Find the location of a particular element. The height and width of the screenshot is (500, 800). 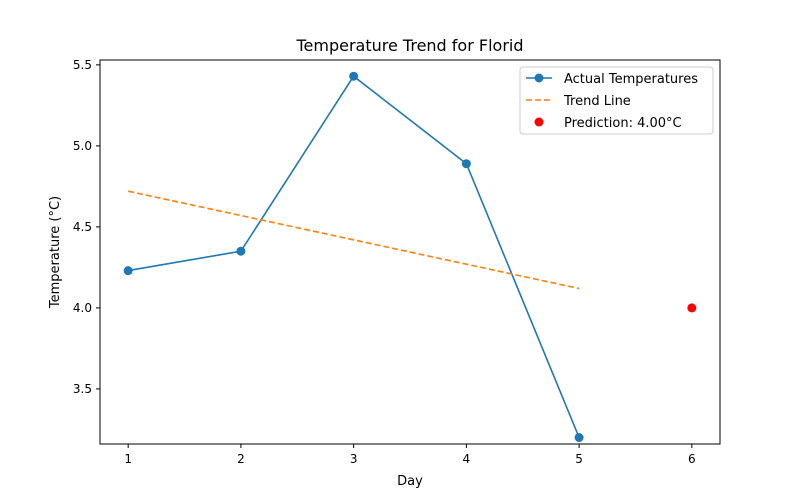

y-axis-label: Temperature (°C) is located at coordinates (55, 252).